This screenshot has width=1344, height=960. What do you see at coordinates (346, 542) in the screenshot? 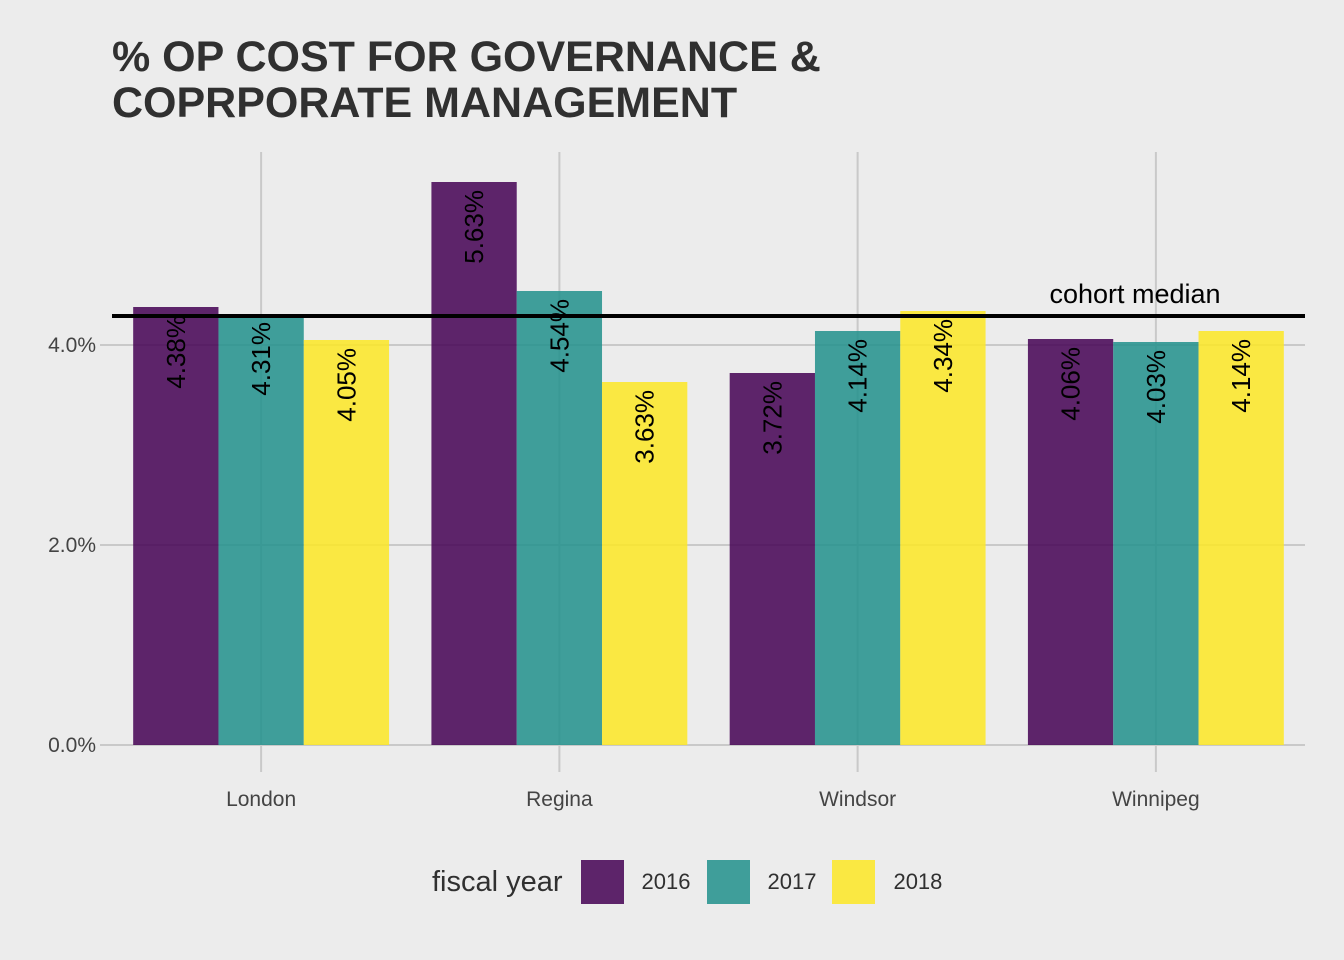
I see `bar-london-2018` at bounding box center [346, 542].